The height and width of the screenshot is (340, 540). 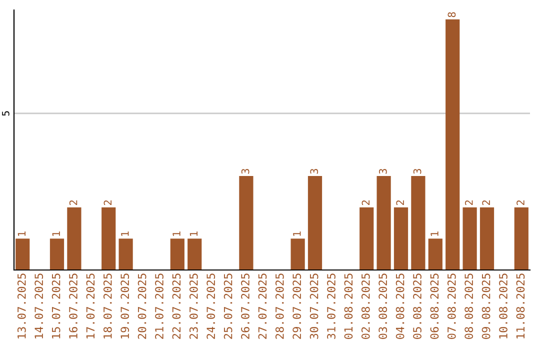 What do you see at coordinates (193, 306) in the screenshot?
I see `x-tick-label: 23.07.2025` at bounding box center [193, 306].